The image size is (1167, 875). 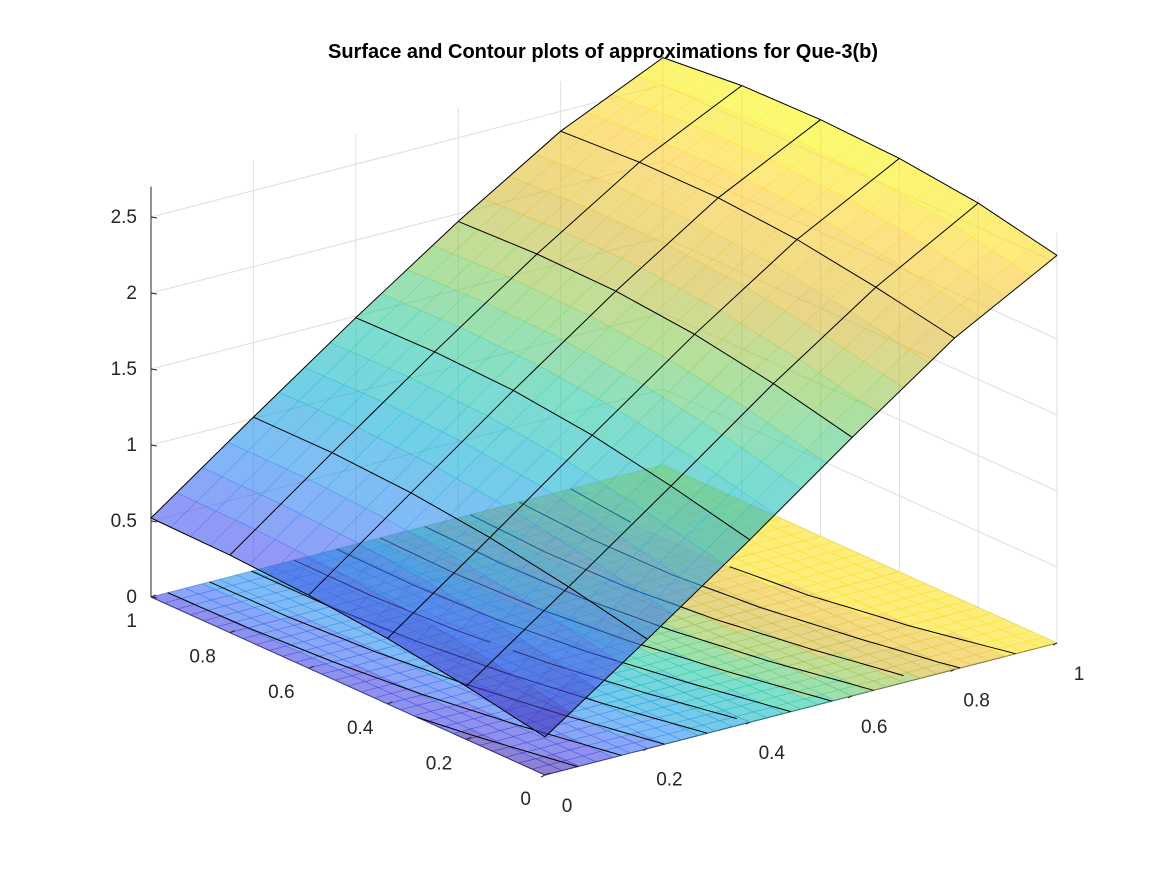 What do you see at coordinates (202, 657) in the screenshot?
I see `y-tick-label: 0.8` at bounding box center [202, 657].